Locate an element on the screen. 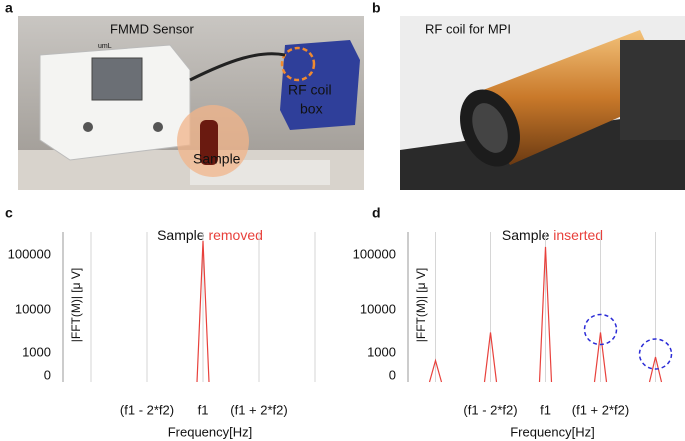  photo-text: umL is located at coordinates (105, 46).